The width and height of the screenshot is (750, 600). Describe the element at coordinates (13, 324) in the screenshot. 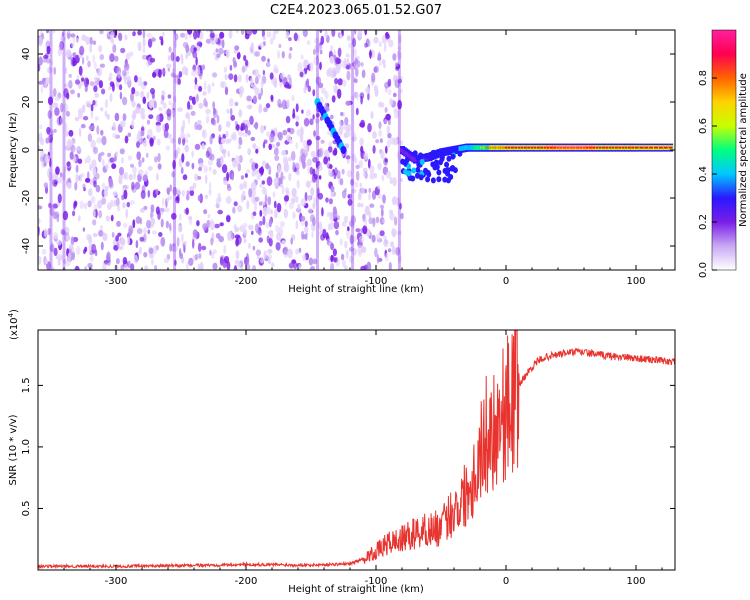

I see `snr-y-multiplier: (x104)` at that location.